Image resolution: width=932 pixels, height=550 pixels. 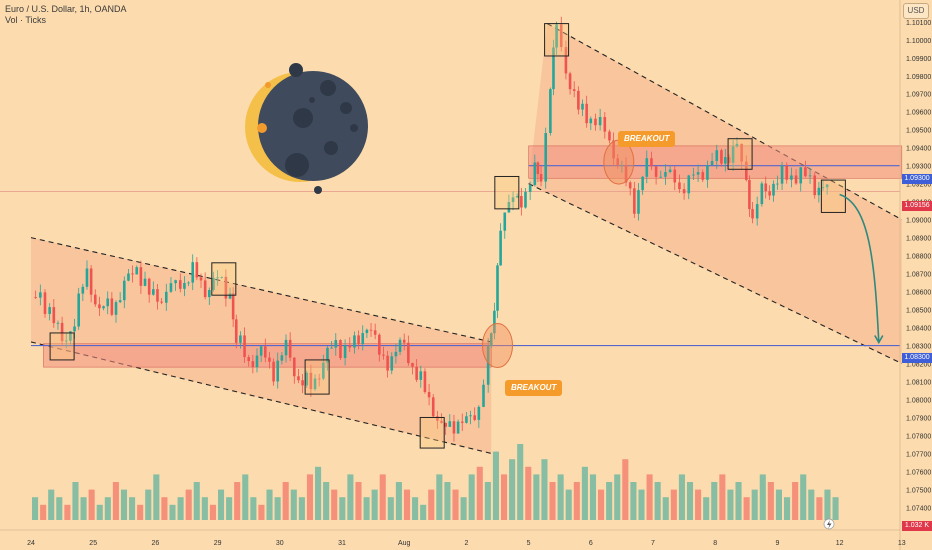 What do you see at coordinates (507, 192) in the screenshot?
I see `highlight-box` at bounding box center [507, 192].